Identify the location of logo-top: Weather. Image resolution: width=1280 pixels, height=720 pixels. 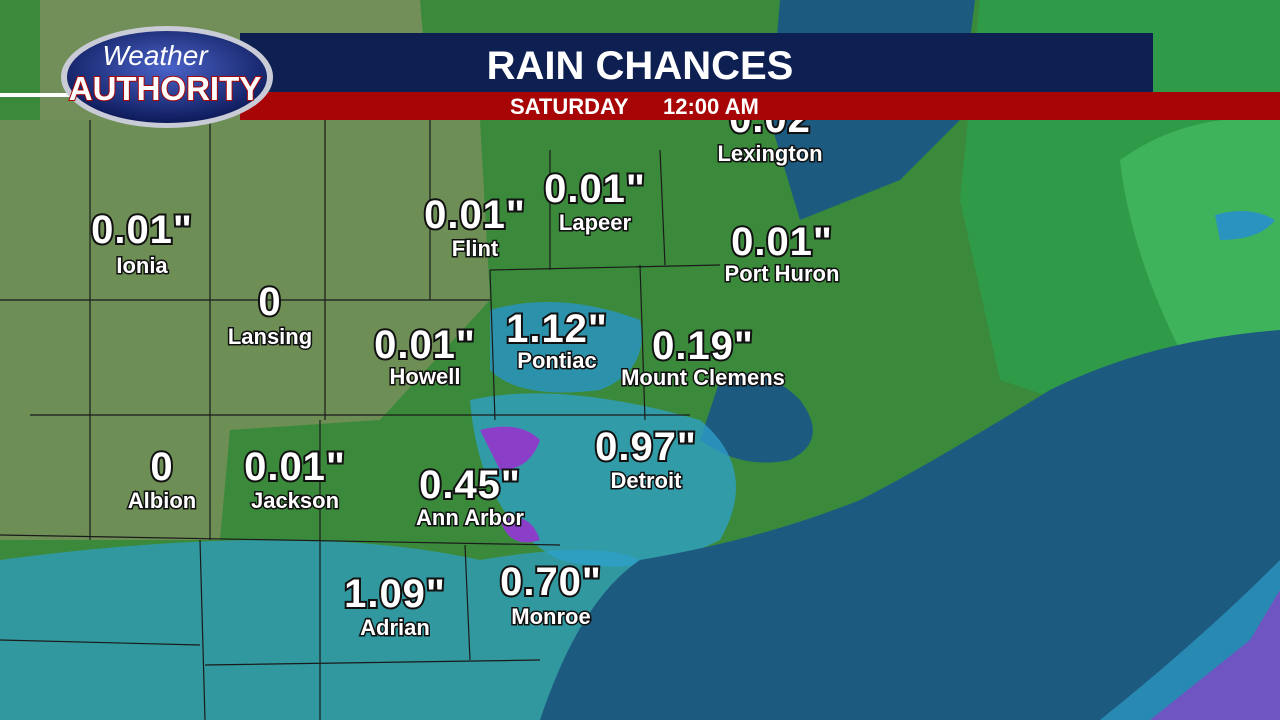
(155, 55).